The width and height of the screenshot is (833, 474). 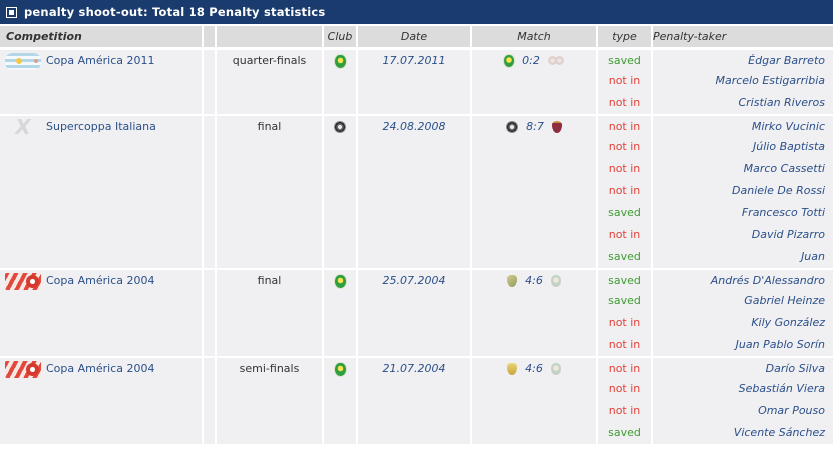 I want to click on penalty-taker-link: Gabriel Heinze, so click(x=743, y=301).